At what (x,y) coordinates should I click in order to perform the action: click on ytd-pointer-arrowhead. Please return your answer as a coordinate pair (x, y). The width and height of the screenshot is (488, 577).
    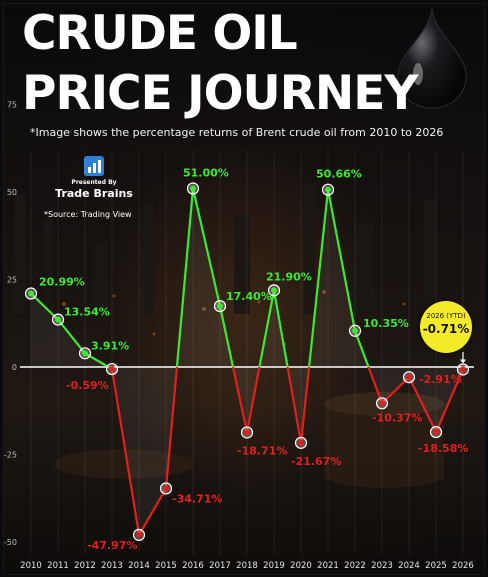
    Looking at the image, I should click on (463, 361).